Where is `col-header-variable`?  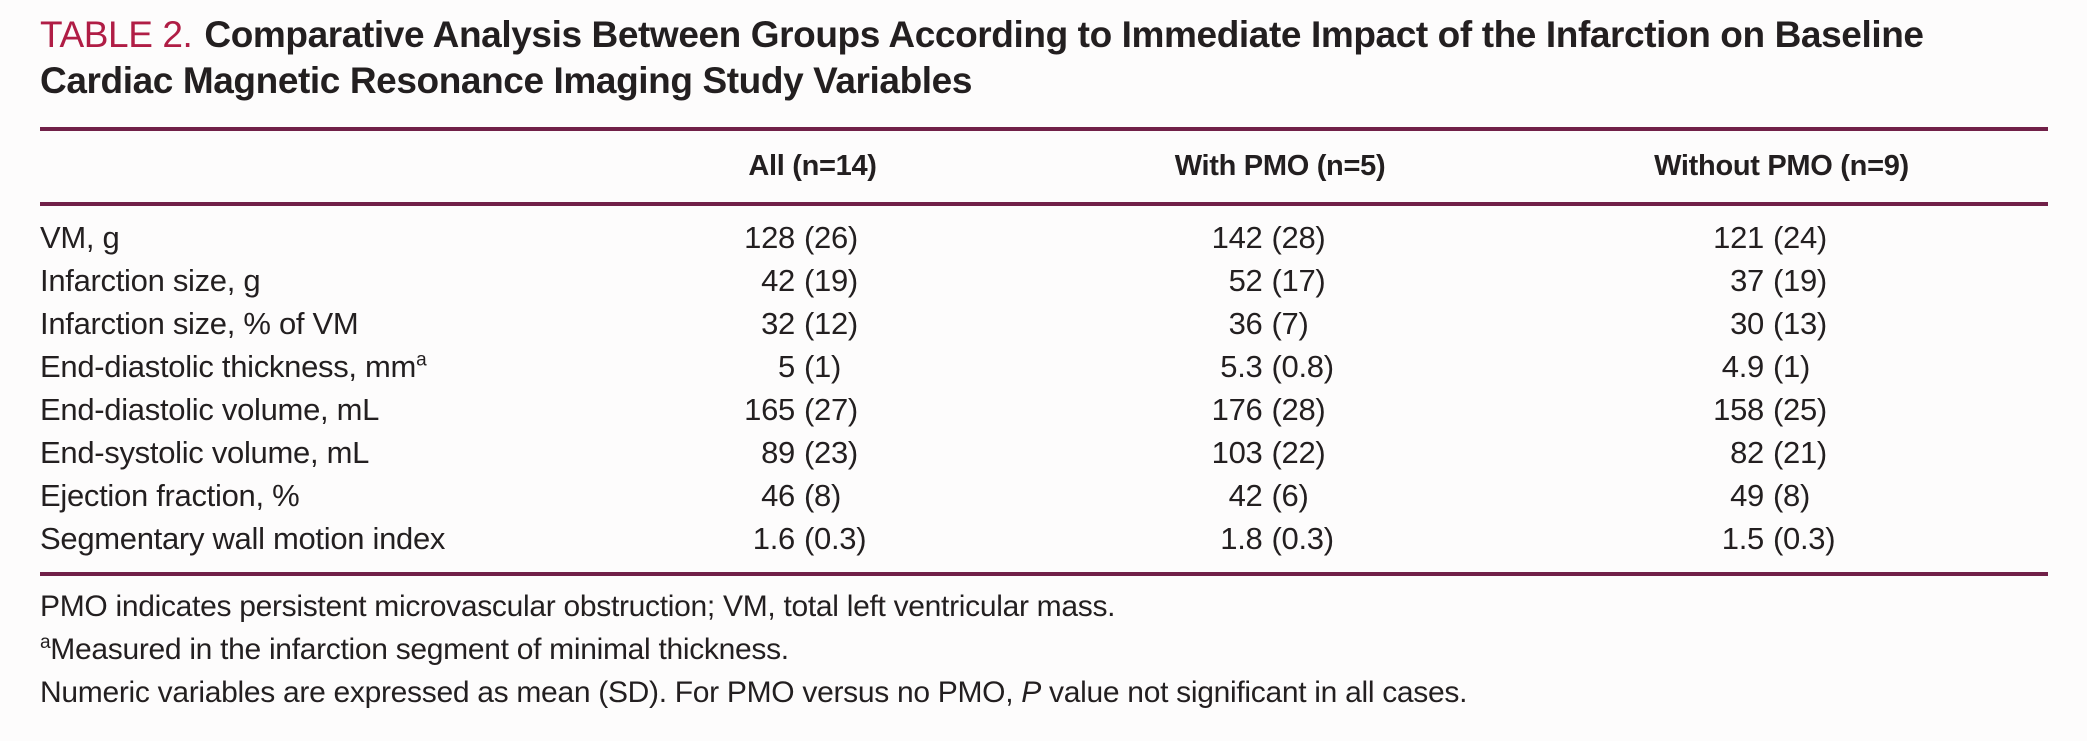
col-header-variable is located at coordinates (310, 166).